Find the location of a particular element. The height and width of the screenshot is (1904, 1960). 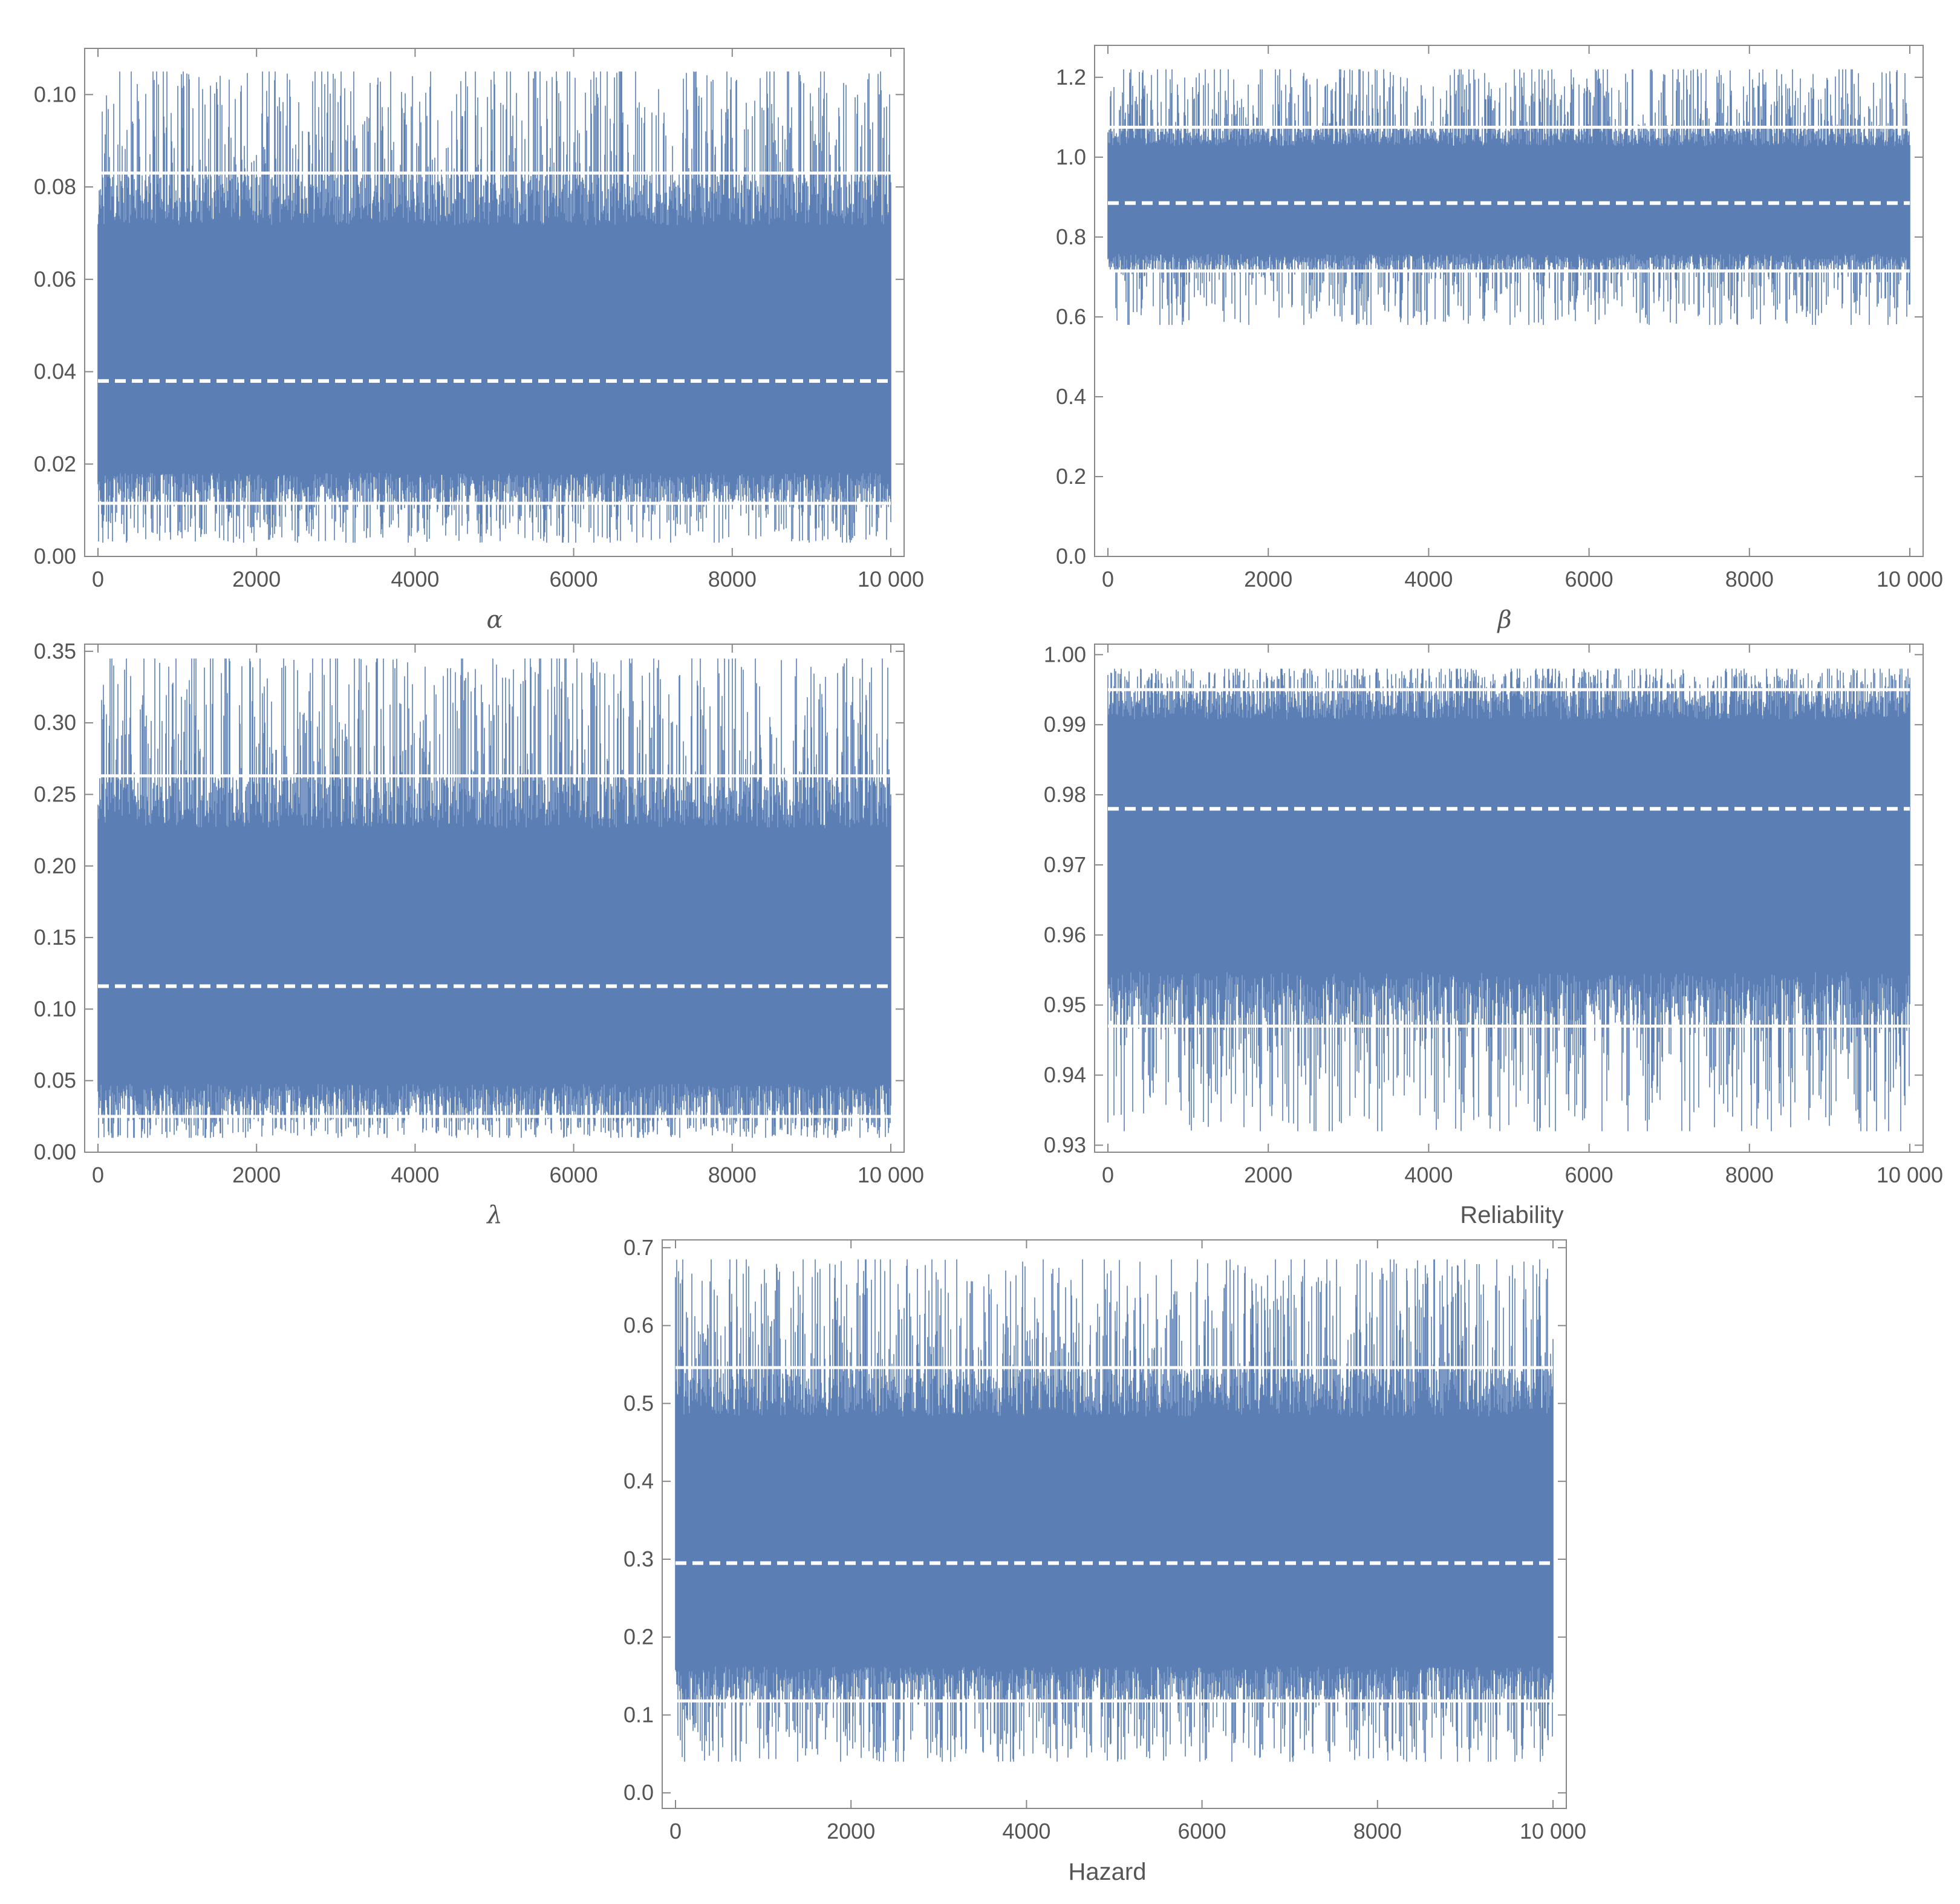

y-tick-label: 0.1 is located at coordinates (638, 1714).